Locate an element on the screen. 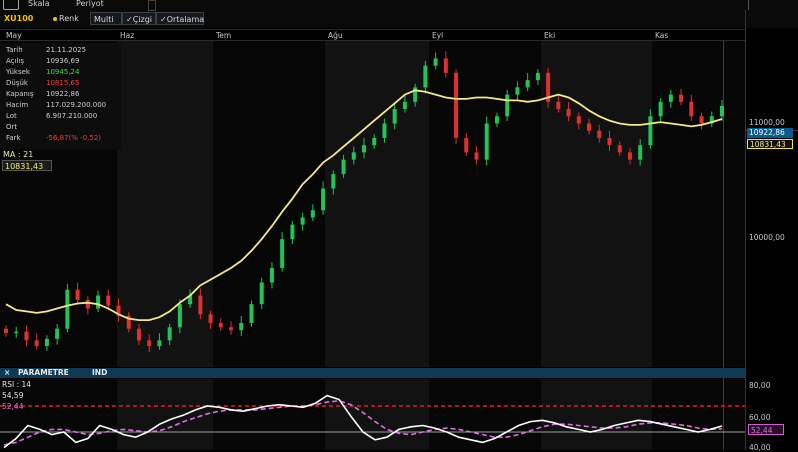 The height and width of the screenshot is (452, 798). info-value: -56,87(% -0,52) is located at coordinates (74, 138).